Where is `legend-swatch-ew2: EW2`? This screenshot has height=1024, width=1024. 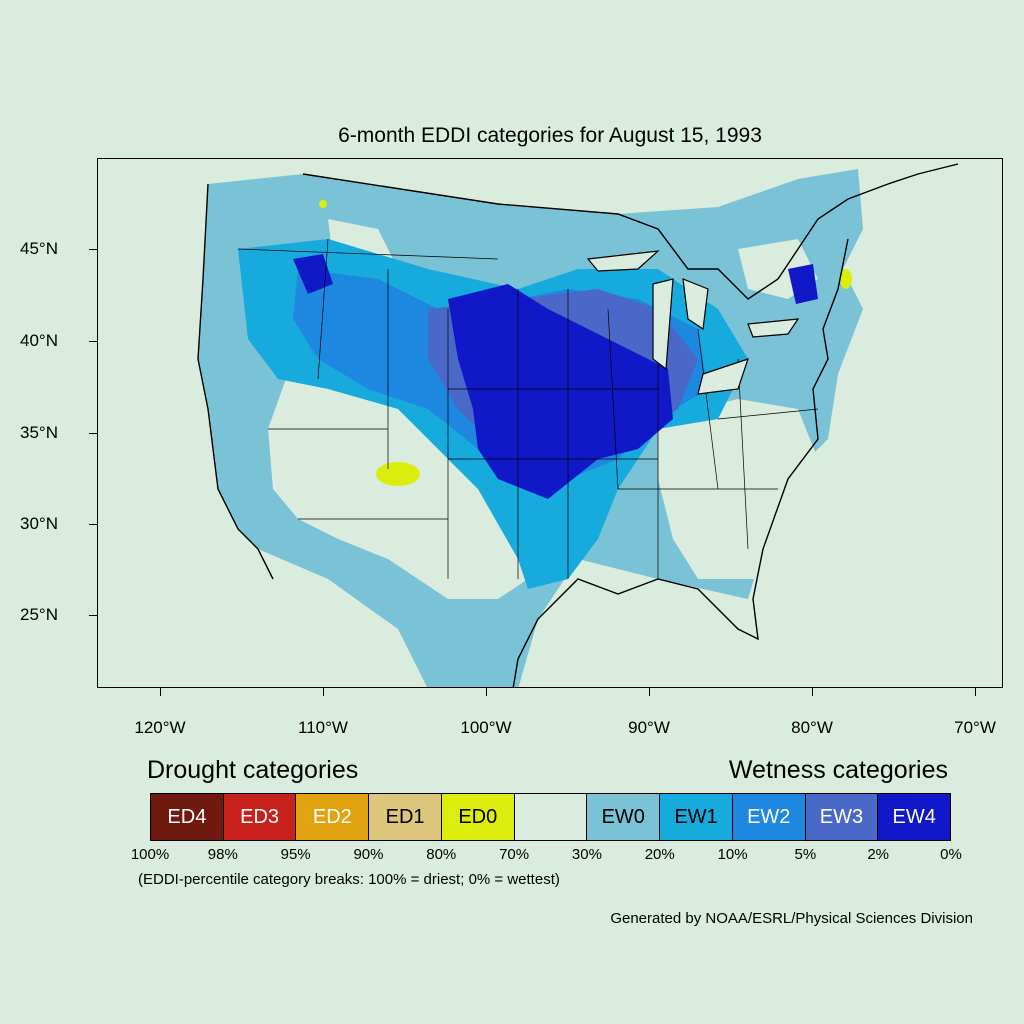
legend-swatch-ew2: EW2 is located at coordinates (769, 817).